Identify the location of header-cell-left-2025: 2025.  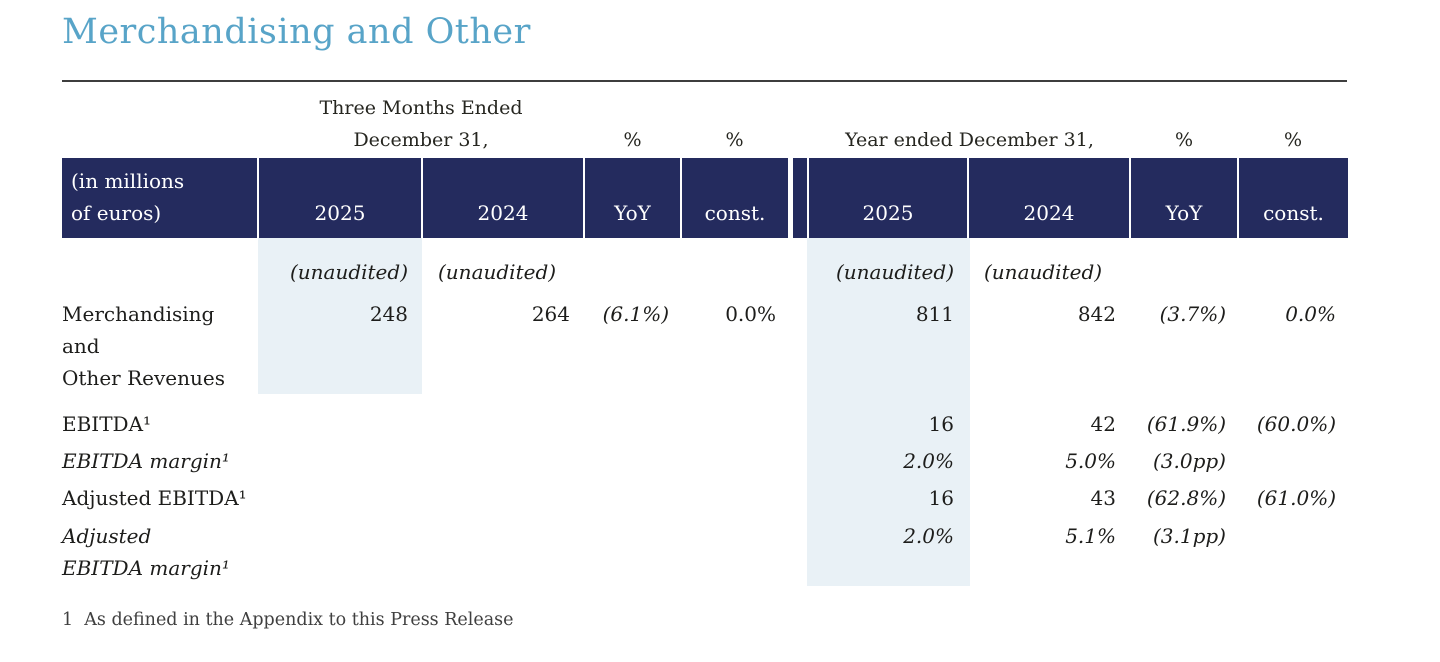
(340, 198).